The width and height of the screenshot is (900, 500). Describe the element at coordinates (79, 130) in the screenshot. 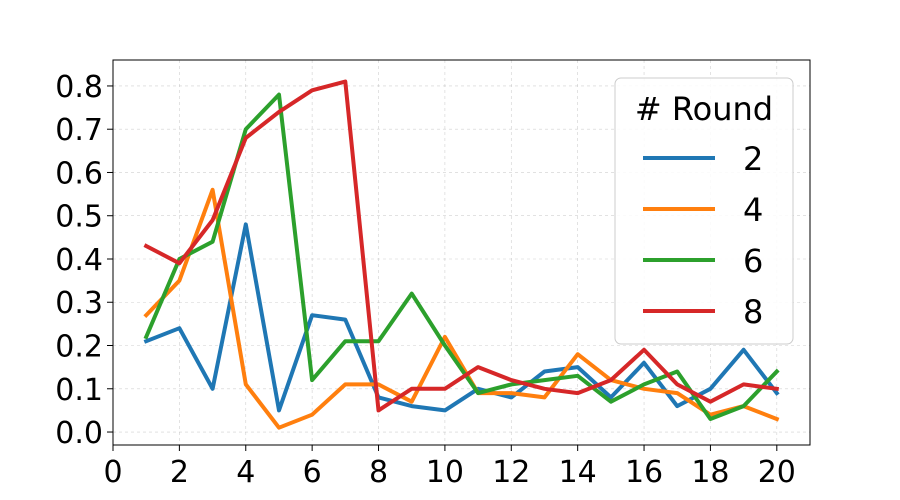

I see `y-tick-label: 0.7` at that location.